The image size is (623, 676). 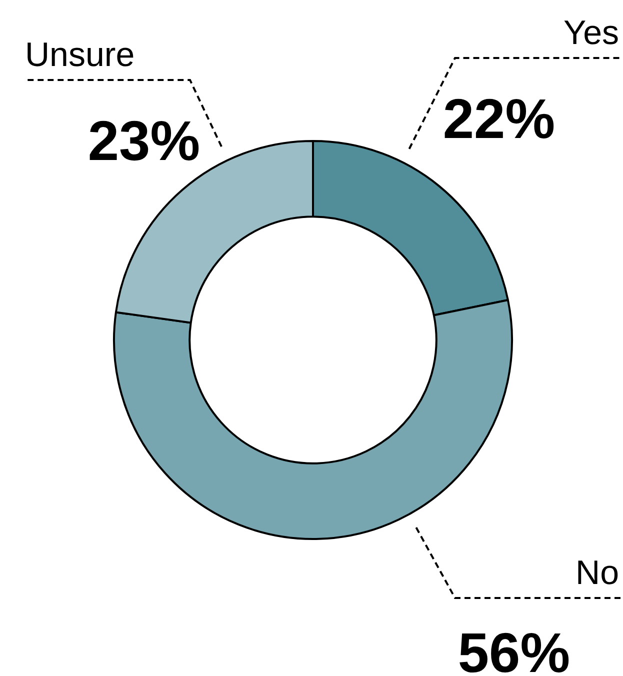 What do you see at coordinates (591, 33) in the screenshot?
I see `slice-label: Yes` at bounding box center [591, 33].